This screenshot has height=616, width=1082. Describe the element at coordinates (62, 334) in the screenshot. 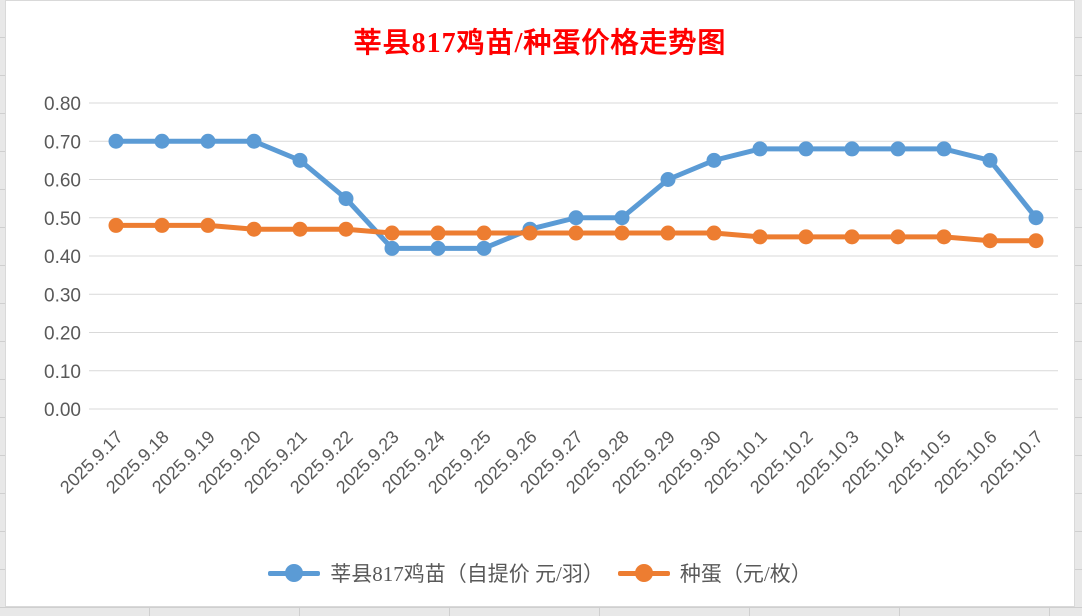

I see `y-axis-tick-label: 0.20` at that location.